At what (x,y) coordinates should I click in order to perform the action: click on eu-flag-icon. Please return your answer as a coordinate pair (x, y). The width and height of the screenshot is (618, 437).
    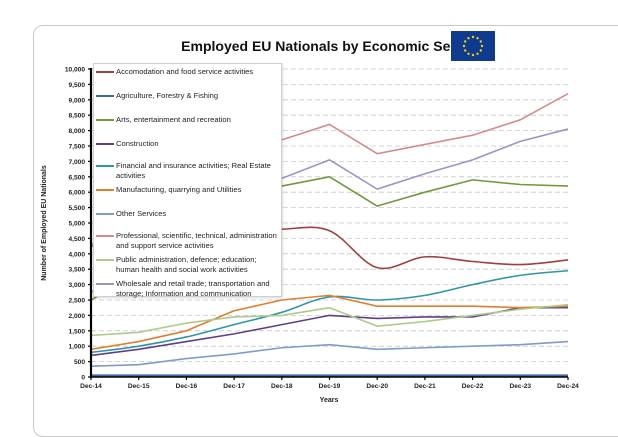
    Looking at the image, I should click on (473, 46).